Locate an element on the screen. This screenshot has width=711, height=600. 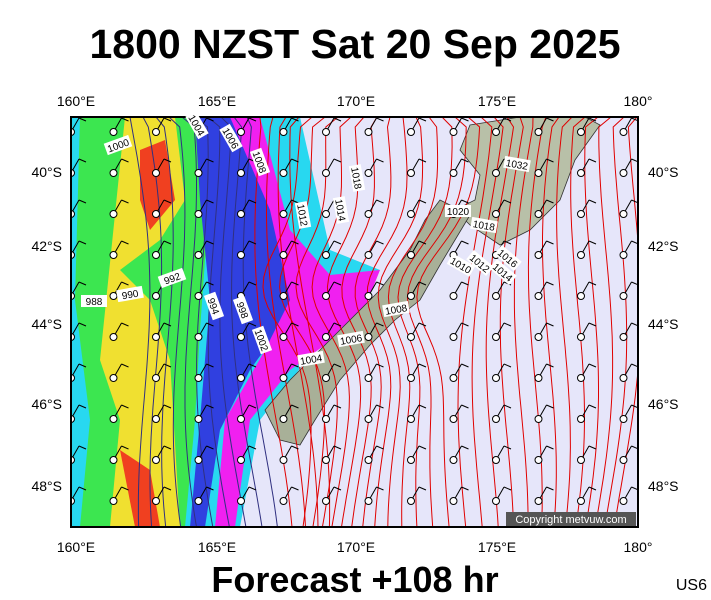
isobar-label-text: 1008 is located at coordinates (396, 310).